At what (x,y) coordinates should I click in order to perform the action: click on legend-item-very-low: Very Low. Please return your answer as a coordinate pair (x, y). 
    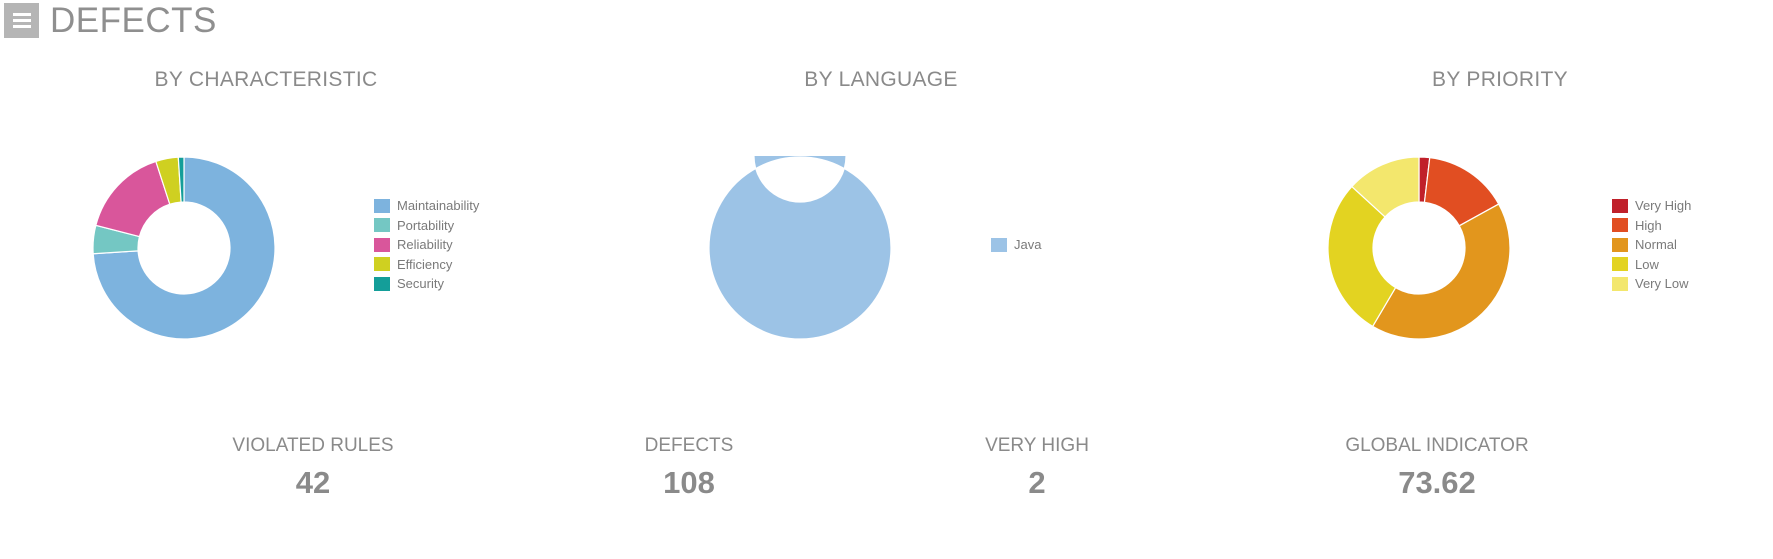
    Looking at the image, I should click on (1651, 284).